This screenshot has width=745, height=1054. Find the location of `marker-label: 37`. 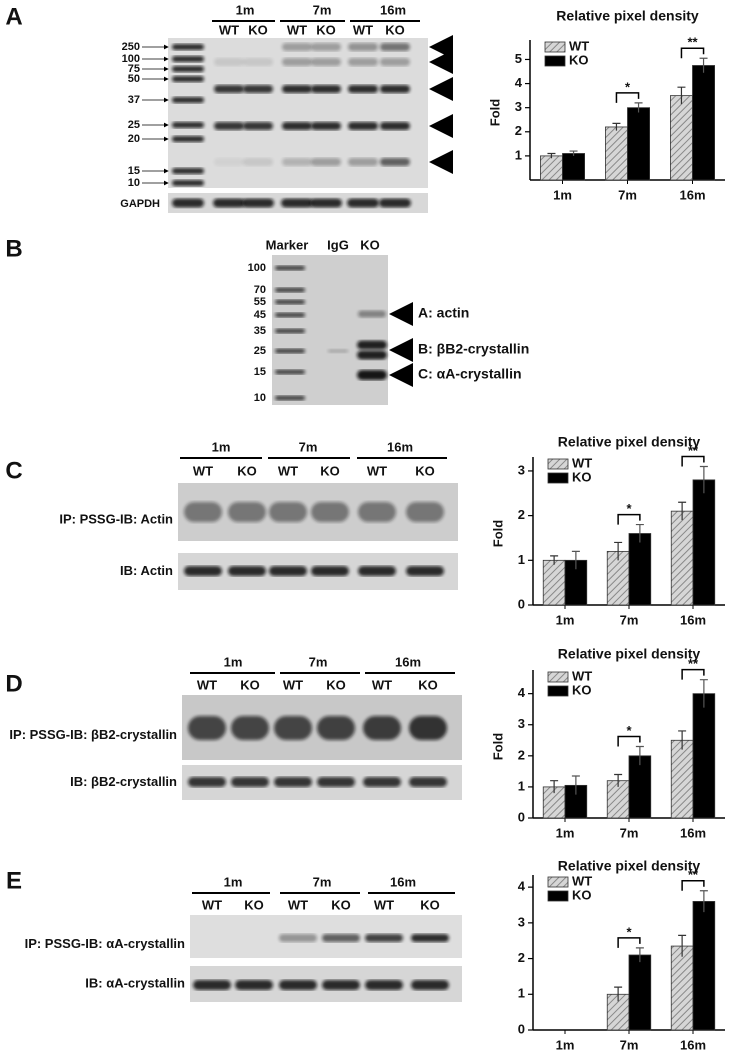

marker-label: 37 is located at coordinates (134, 100).